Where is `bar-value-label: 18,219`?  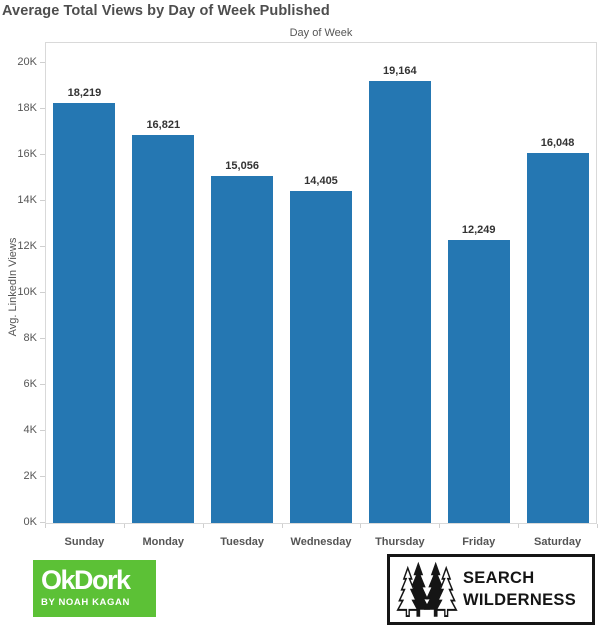
bar-value-label: 18,219 is located at coordinates (84, 93).